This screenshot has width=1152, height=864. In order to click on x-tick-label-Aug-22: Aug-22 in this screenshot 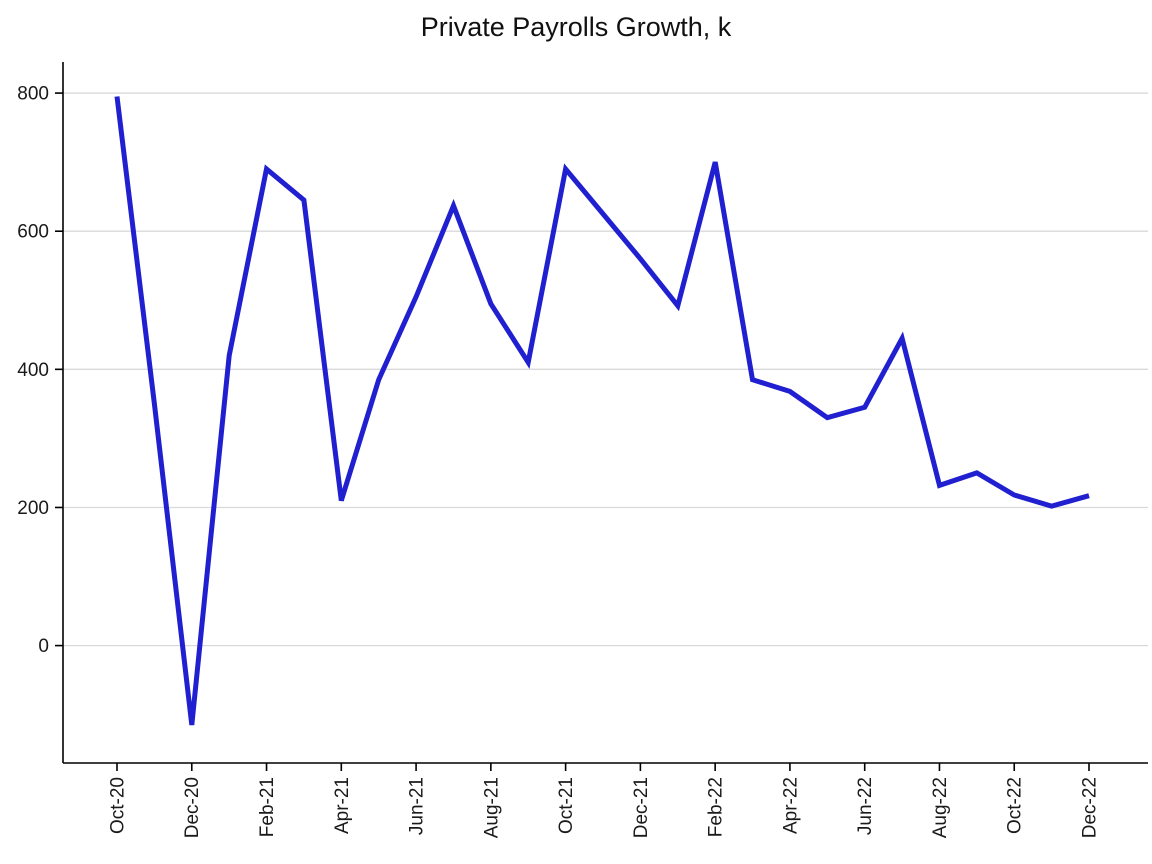, I will do `click(940, 807)`.